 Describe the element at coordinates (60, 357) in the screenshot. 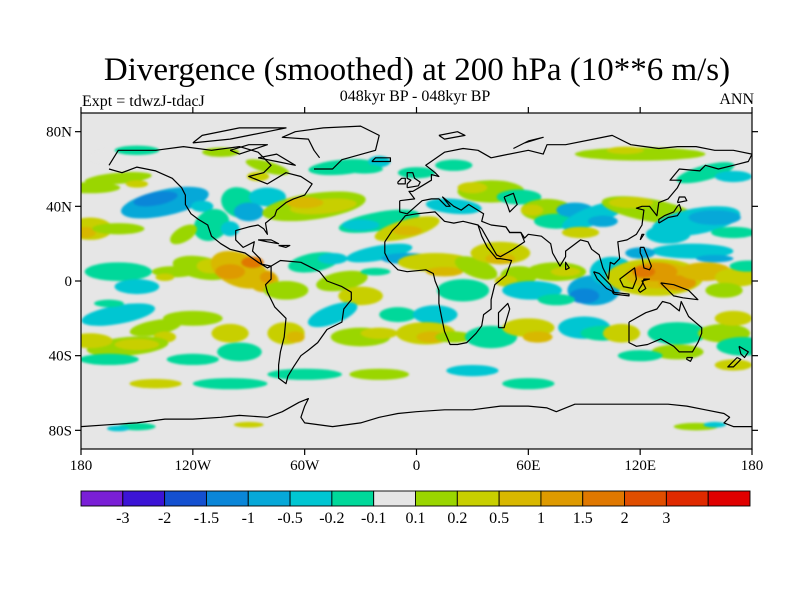

I see `lat-tick-label: 40S` at that location.